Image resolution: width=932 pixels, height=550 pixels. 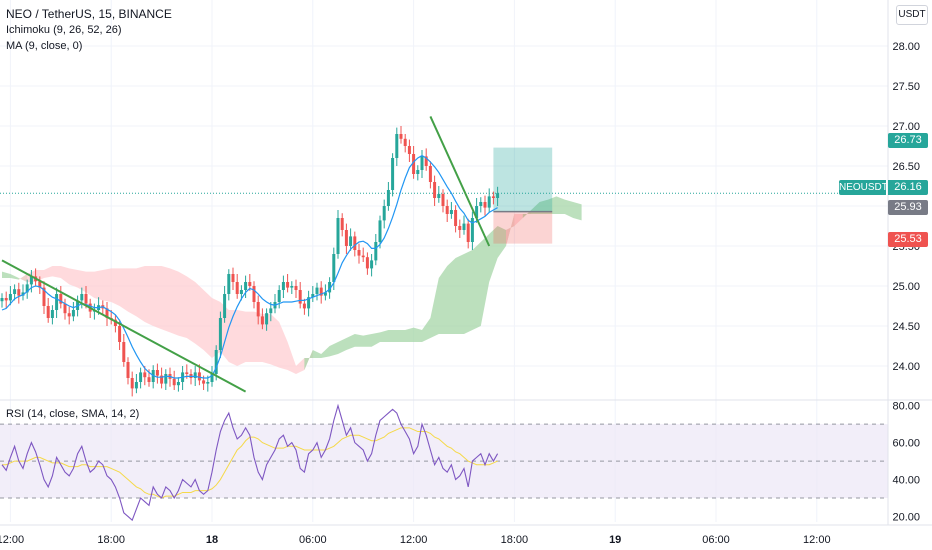 I want to click on long-position-tool, so click(x=523, y=195).